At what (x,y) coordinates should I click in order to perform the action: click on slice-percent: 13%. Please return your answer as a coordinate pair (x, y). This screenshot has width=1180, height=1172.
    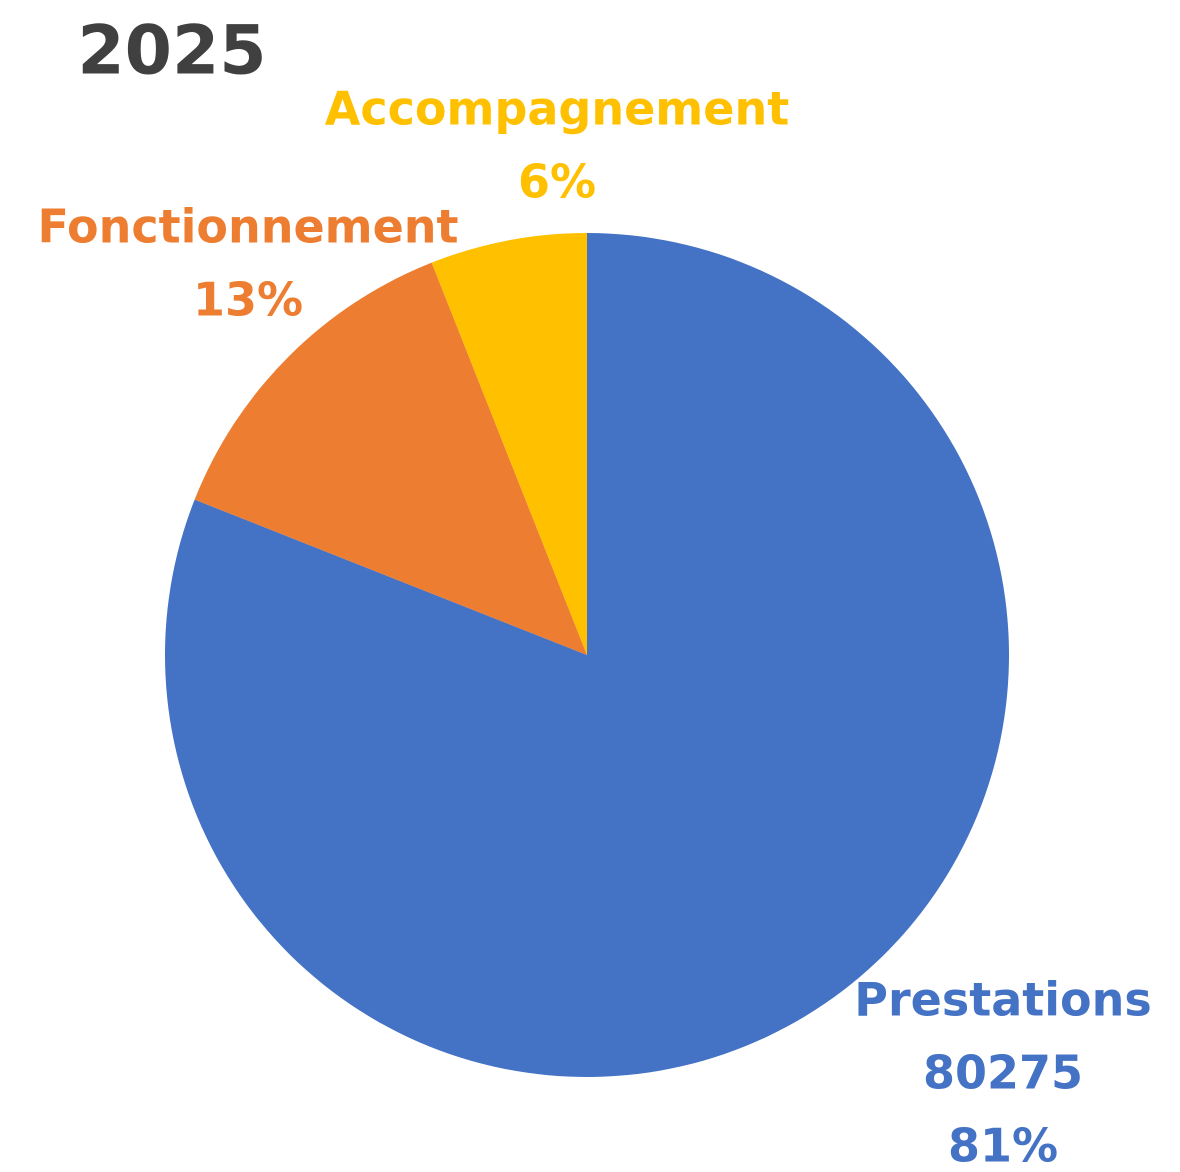
    Looking at the image, I should click on (248, 300).